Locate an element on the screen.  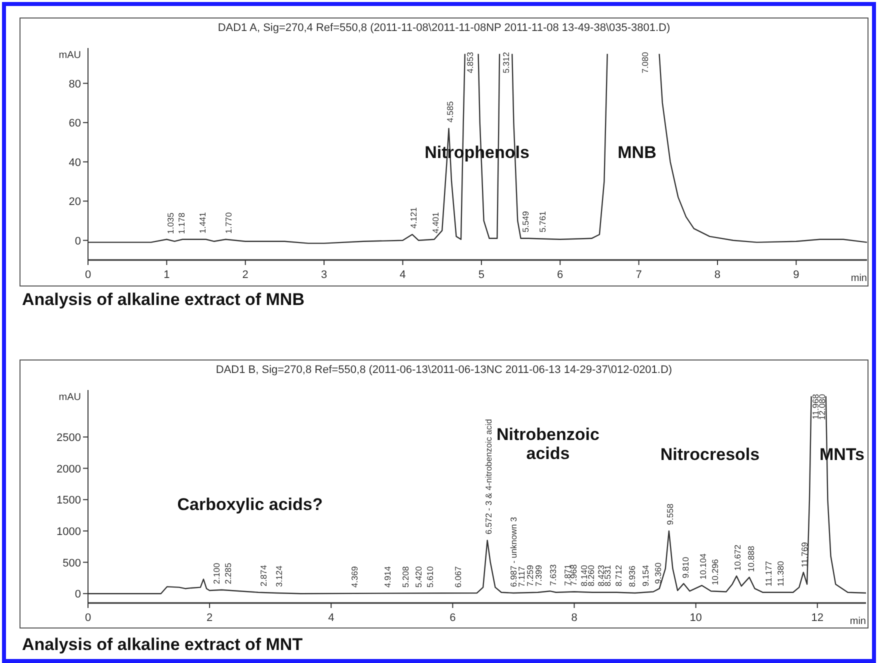
annotation: MNB is located at coordinates (637, 152).